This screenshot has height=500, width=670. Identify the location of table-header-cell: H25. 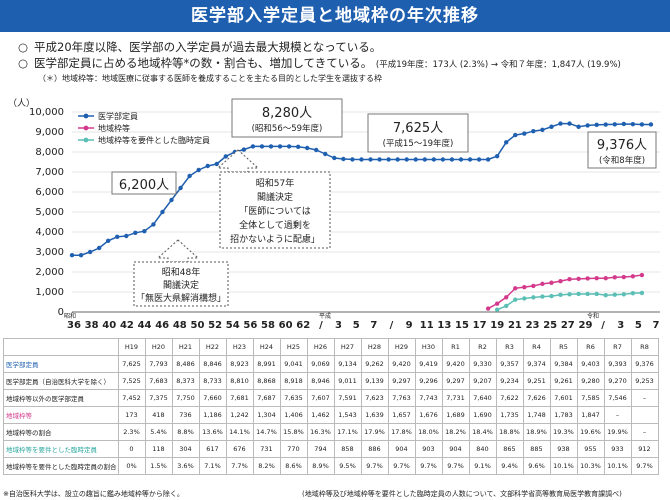
(293, 347).